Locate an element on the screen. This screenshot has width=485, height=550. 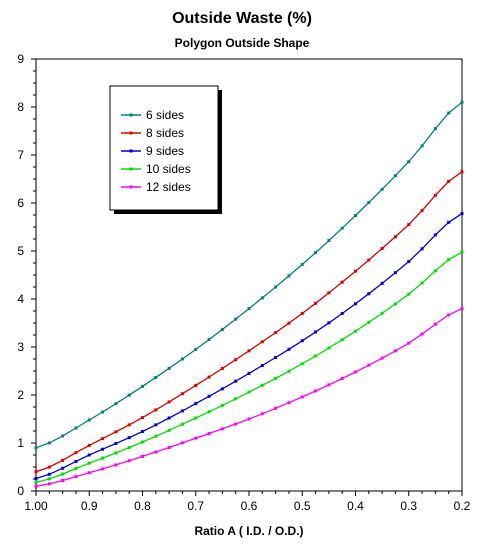
y-tick-label: 3 is located at coordinates (20, 347).